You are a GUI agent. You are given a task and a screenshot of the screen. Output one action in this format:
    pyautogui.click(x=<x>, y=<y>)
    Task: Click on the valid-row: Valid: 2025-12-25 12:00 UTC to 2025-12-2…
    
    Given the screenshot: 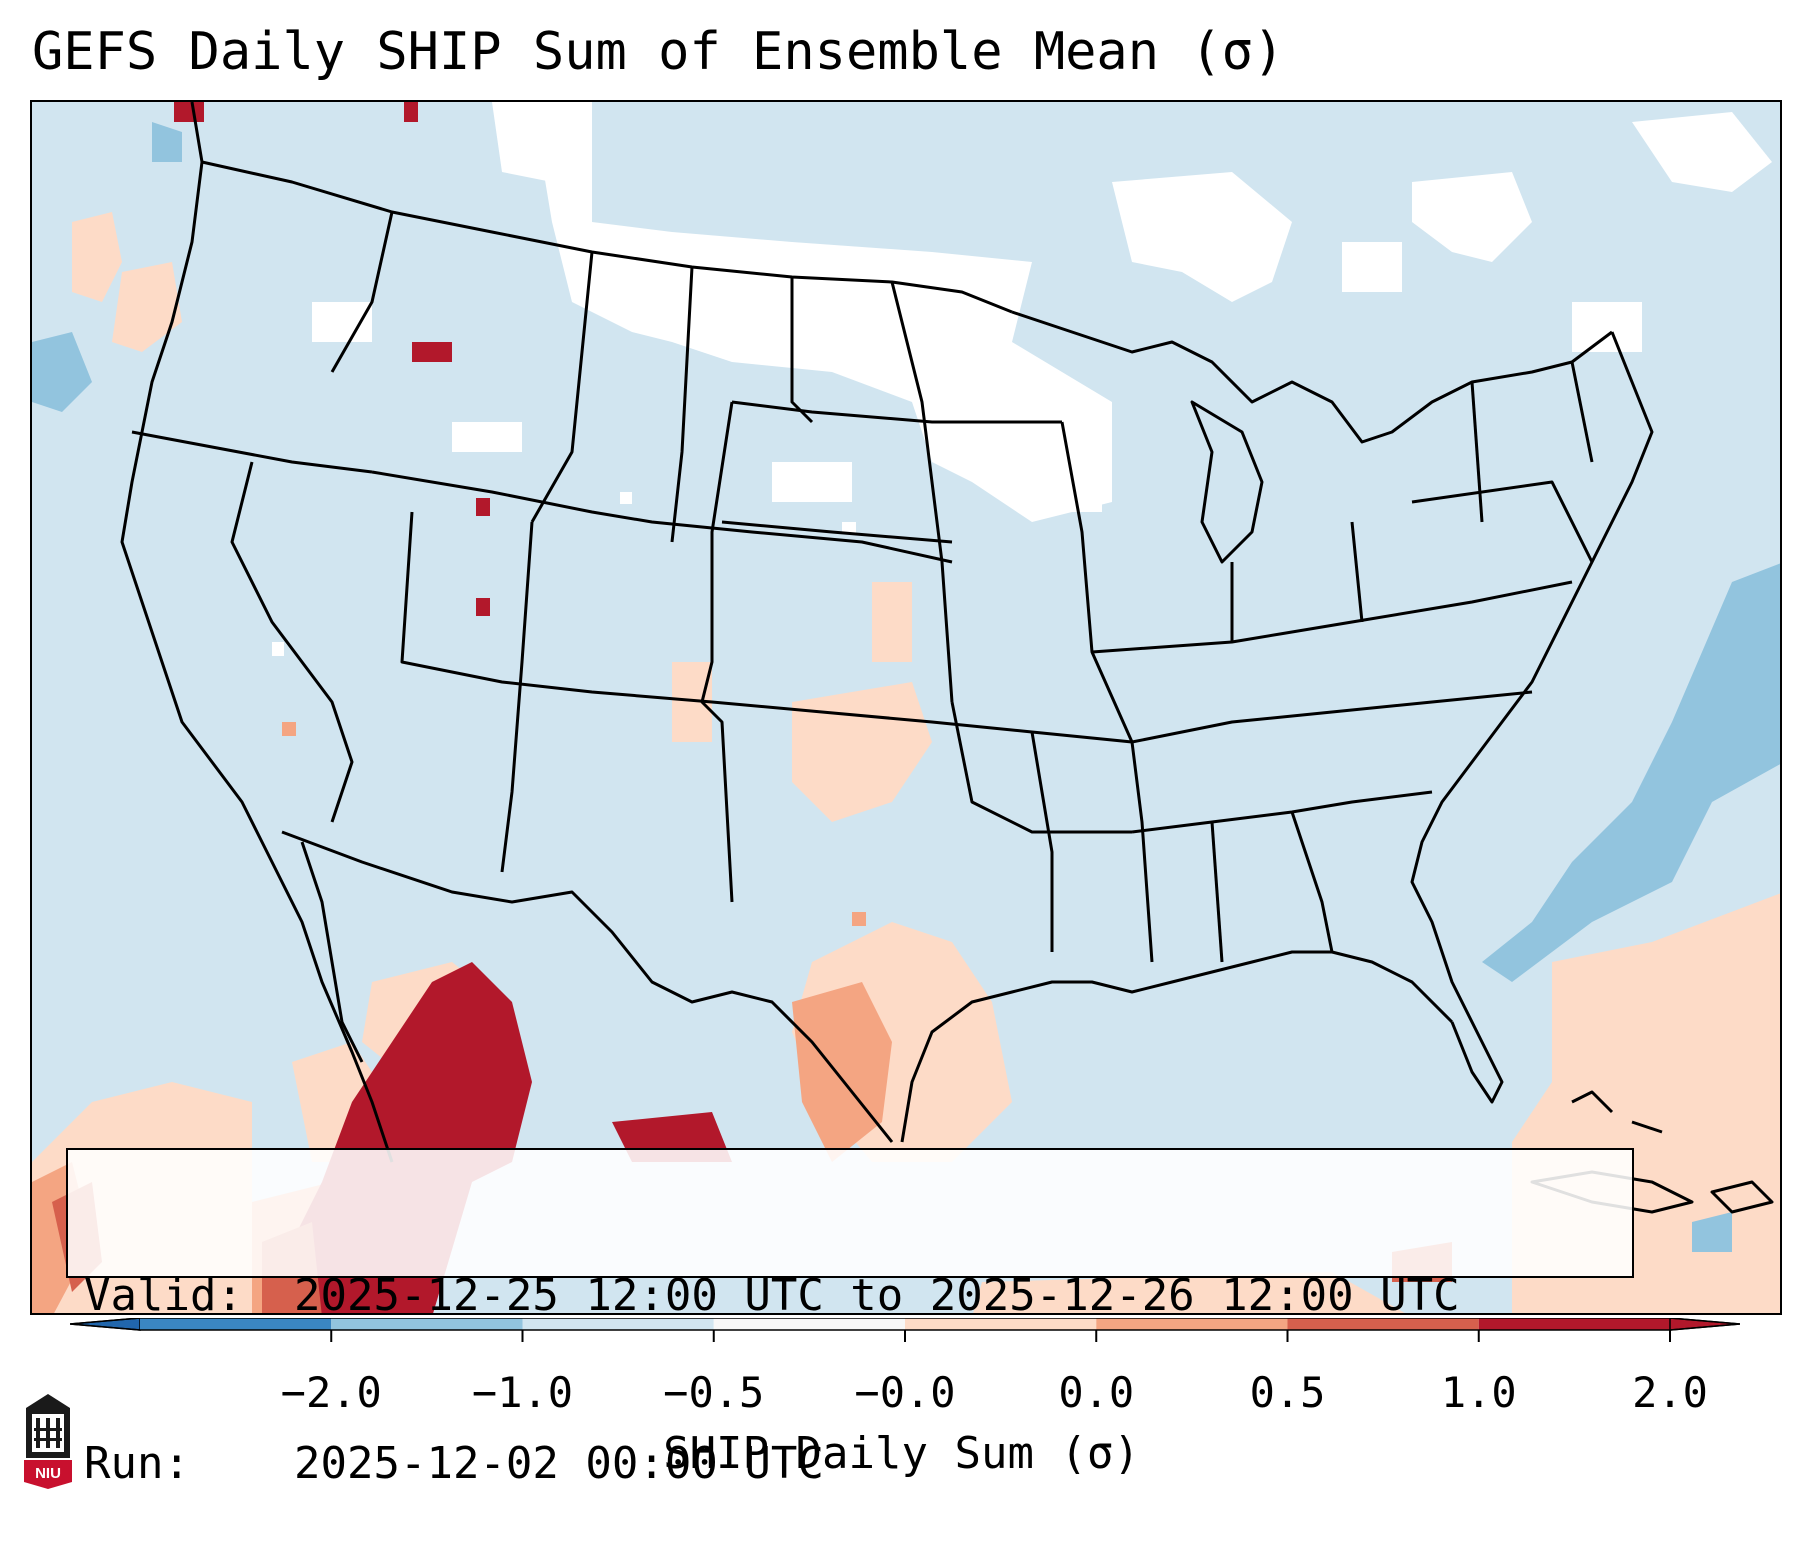 What is the action you would take?
    pyautogui.click(x=850, y=1296)
    